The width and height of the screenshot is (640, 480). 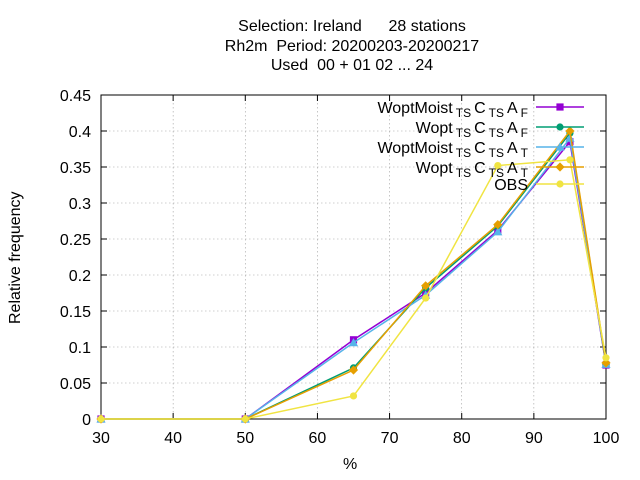 I want to click on x-tick-label: 100, so click(x=606, y=438).